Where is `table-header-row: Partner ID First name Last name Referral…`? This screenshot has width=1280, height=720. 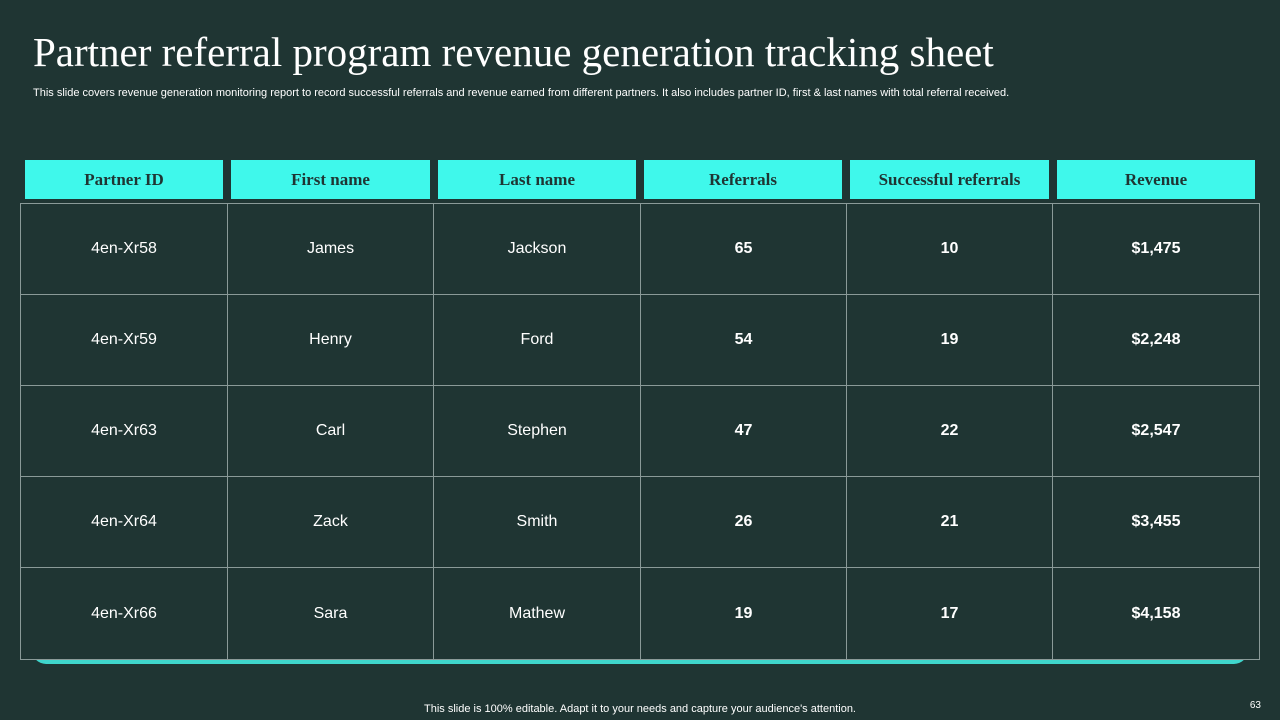 table-header-row: Partner ID First name Last name Referral… is located at coordinates (640, 179).